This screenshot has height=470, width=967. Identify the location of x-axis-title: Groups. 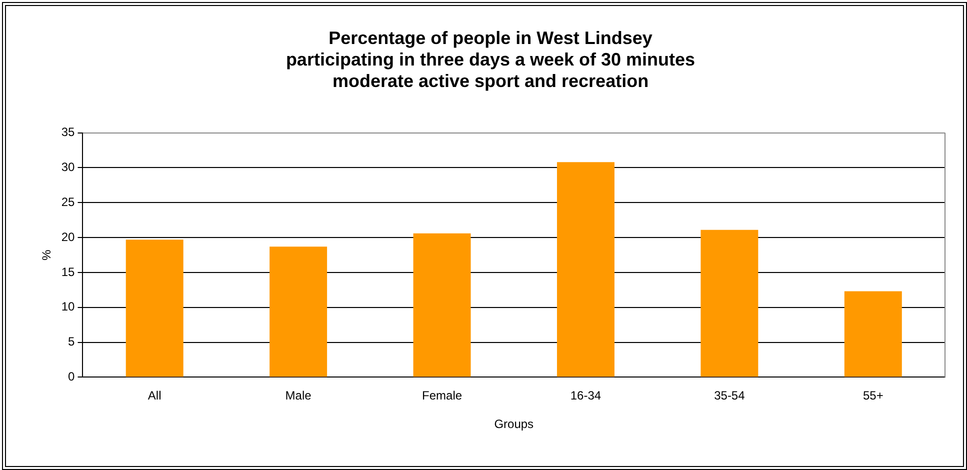
(514, 424).